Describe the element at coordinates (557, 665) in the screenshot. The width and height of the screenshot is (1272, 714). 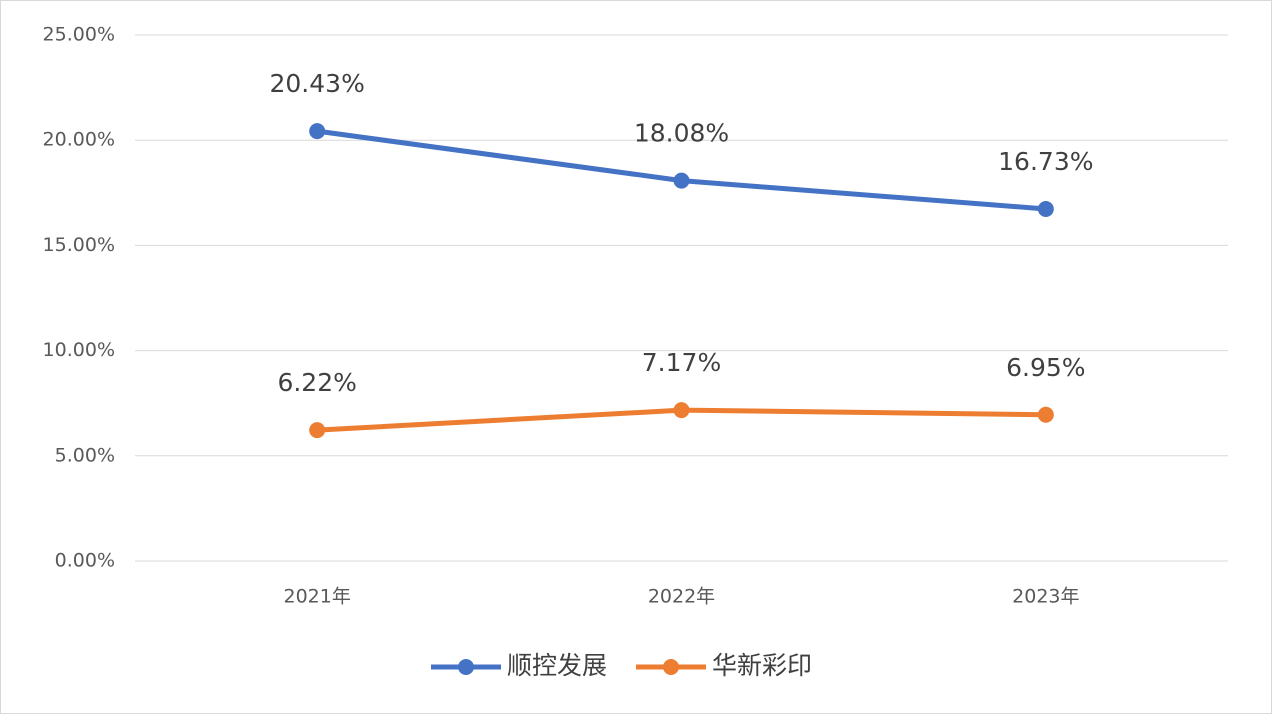
I see `legend-label: 顺控发展` at that location.